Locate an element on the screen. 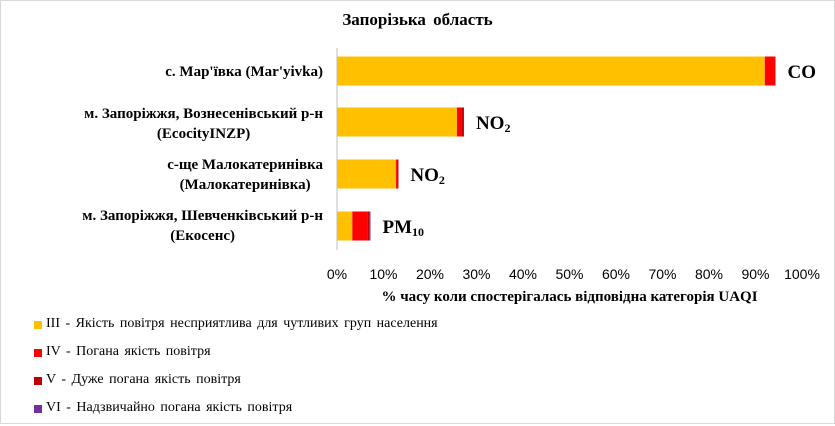  category-label-line: (EcocityINZP) is located at coordinates (203, 134).